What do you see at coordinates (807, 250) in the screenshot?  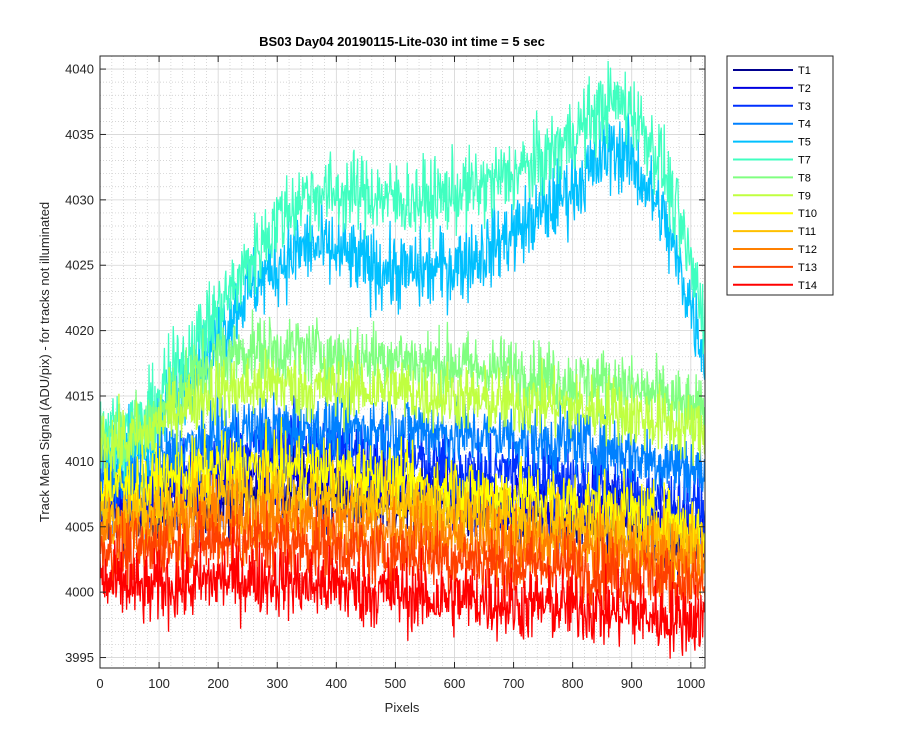 I see `legend-label-t12: T12` at bounding box center [807, 250].